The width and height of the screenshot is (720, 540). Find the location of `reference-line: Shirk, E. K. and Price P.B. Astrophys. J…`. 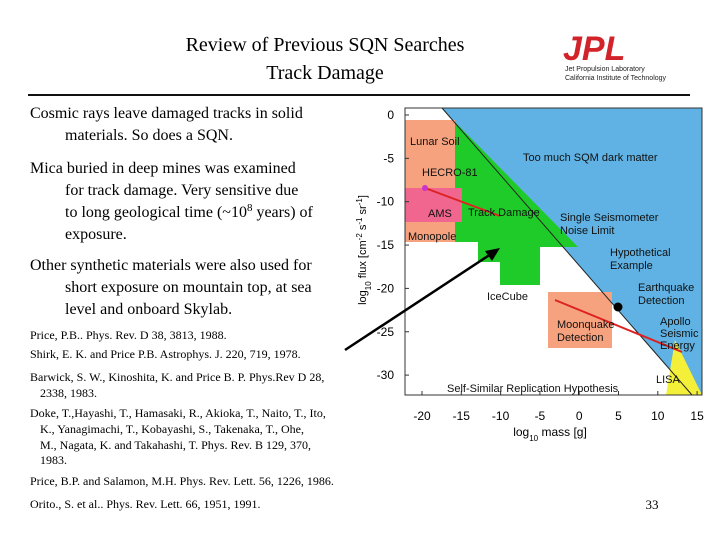

reference-line: Shirk, E. K. and Price P.B. Astrophys. J… is located at coordinates (165, 354).